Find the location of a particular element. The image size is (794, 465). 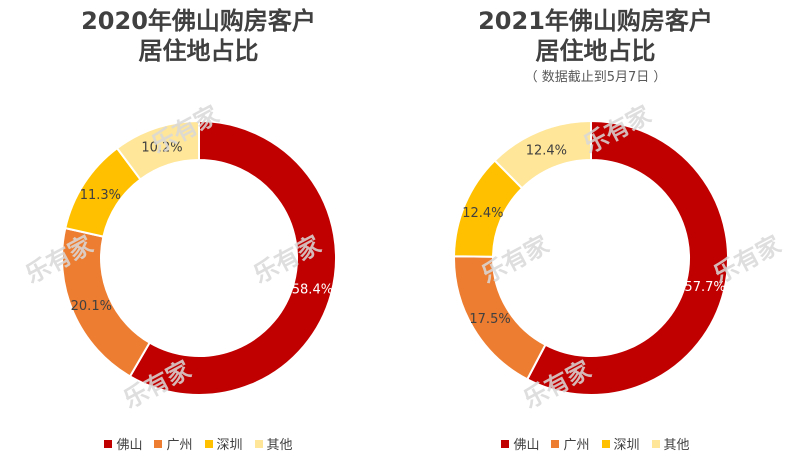

data-label-foshan: 57.7% is located at coordinates (704, 287).